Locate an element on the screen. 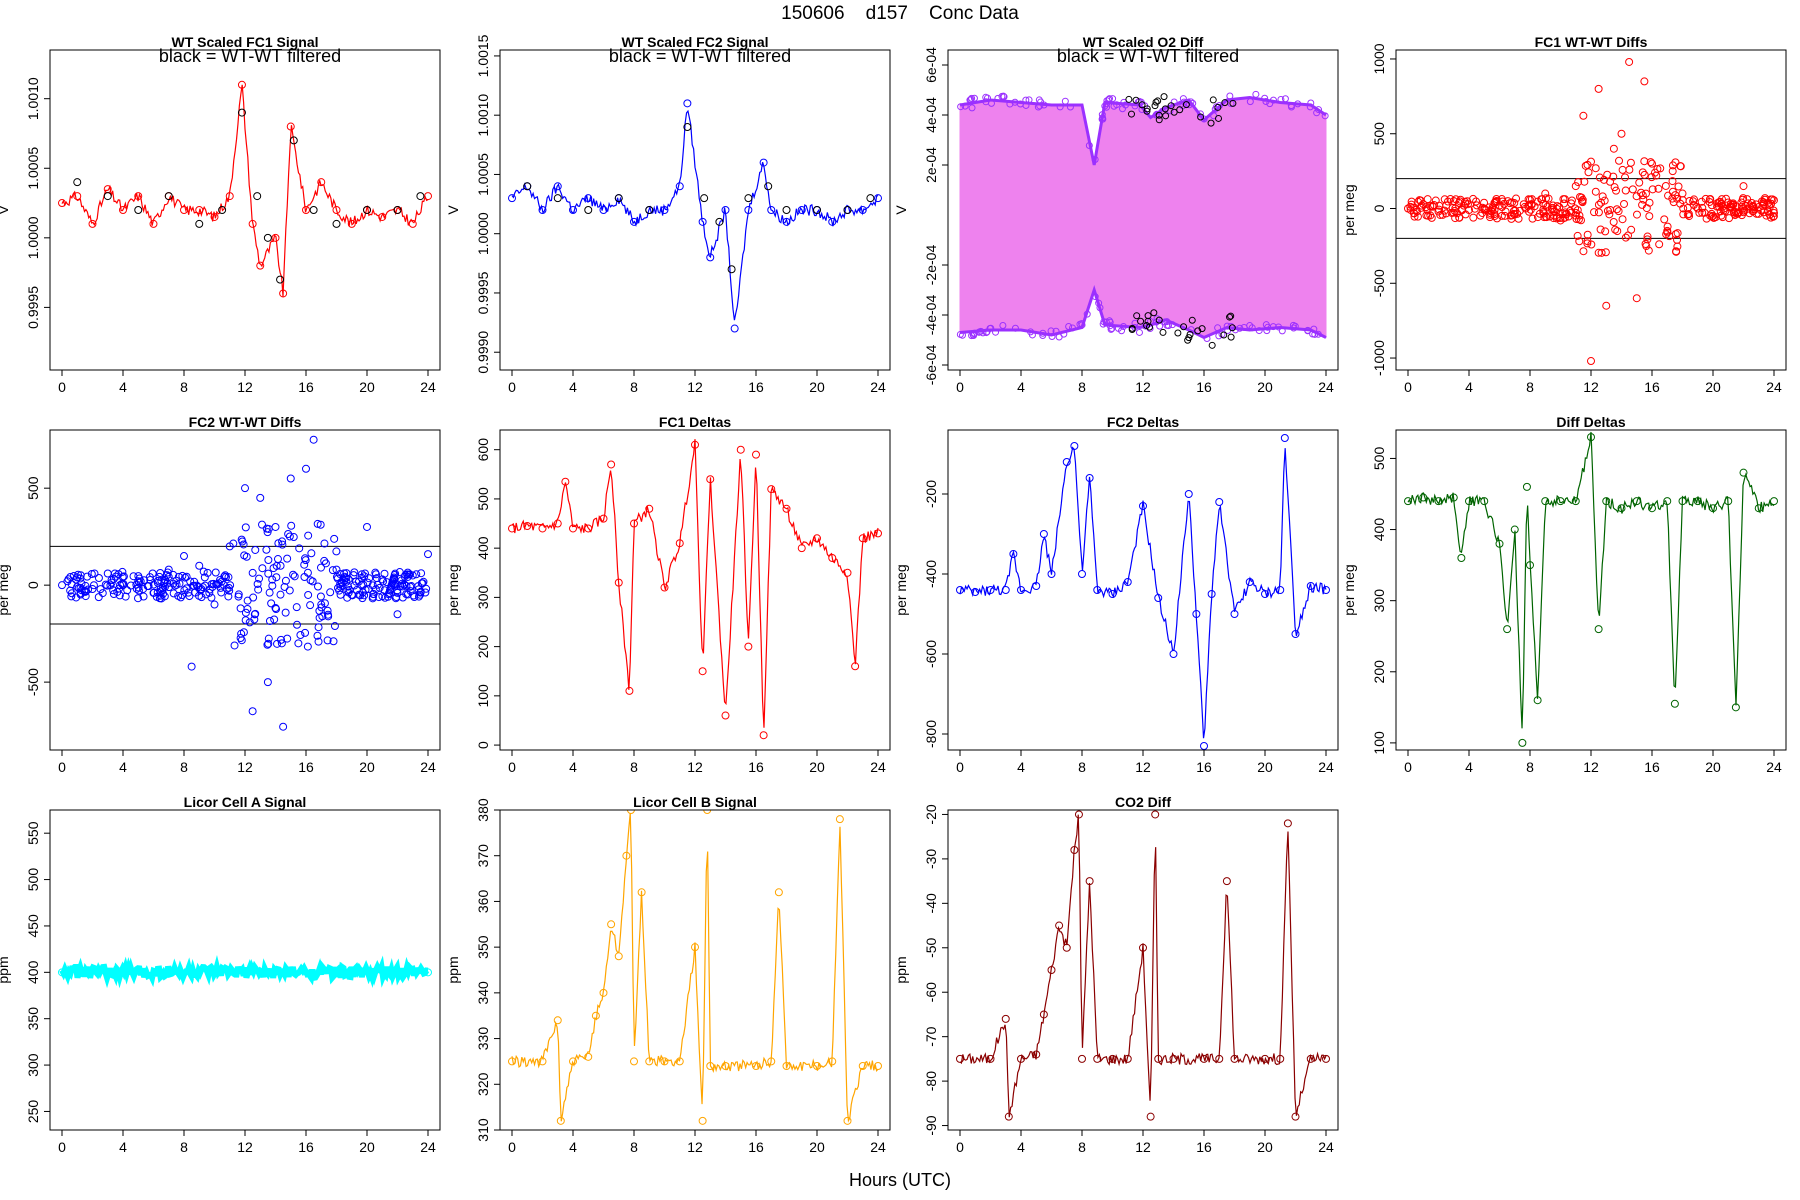 Image resolution: width=1800 pixels, height=1200 pixels. y-tick-label: 6e-04 is located at coordinates (931, 65).